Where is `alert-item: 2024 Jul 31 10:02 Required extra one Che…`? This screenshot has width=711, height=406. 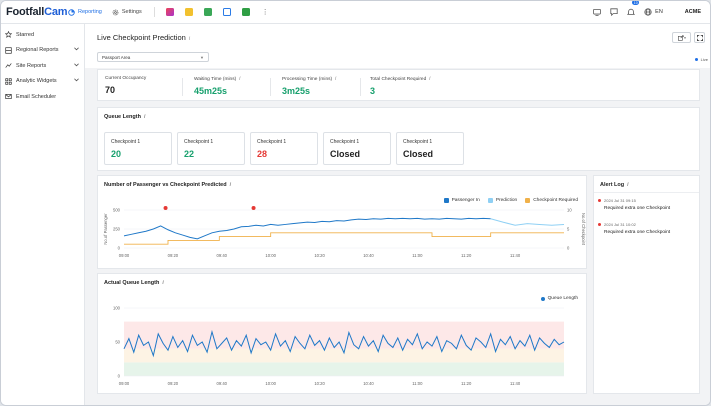 alert-item: 2024 Jul 31 10:02 Required extra one Che… is located at coordinates (634, 228).